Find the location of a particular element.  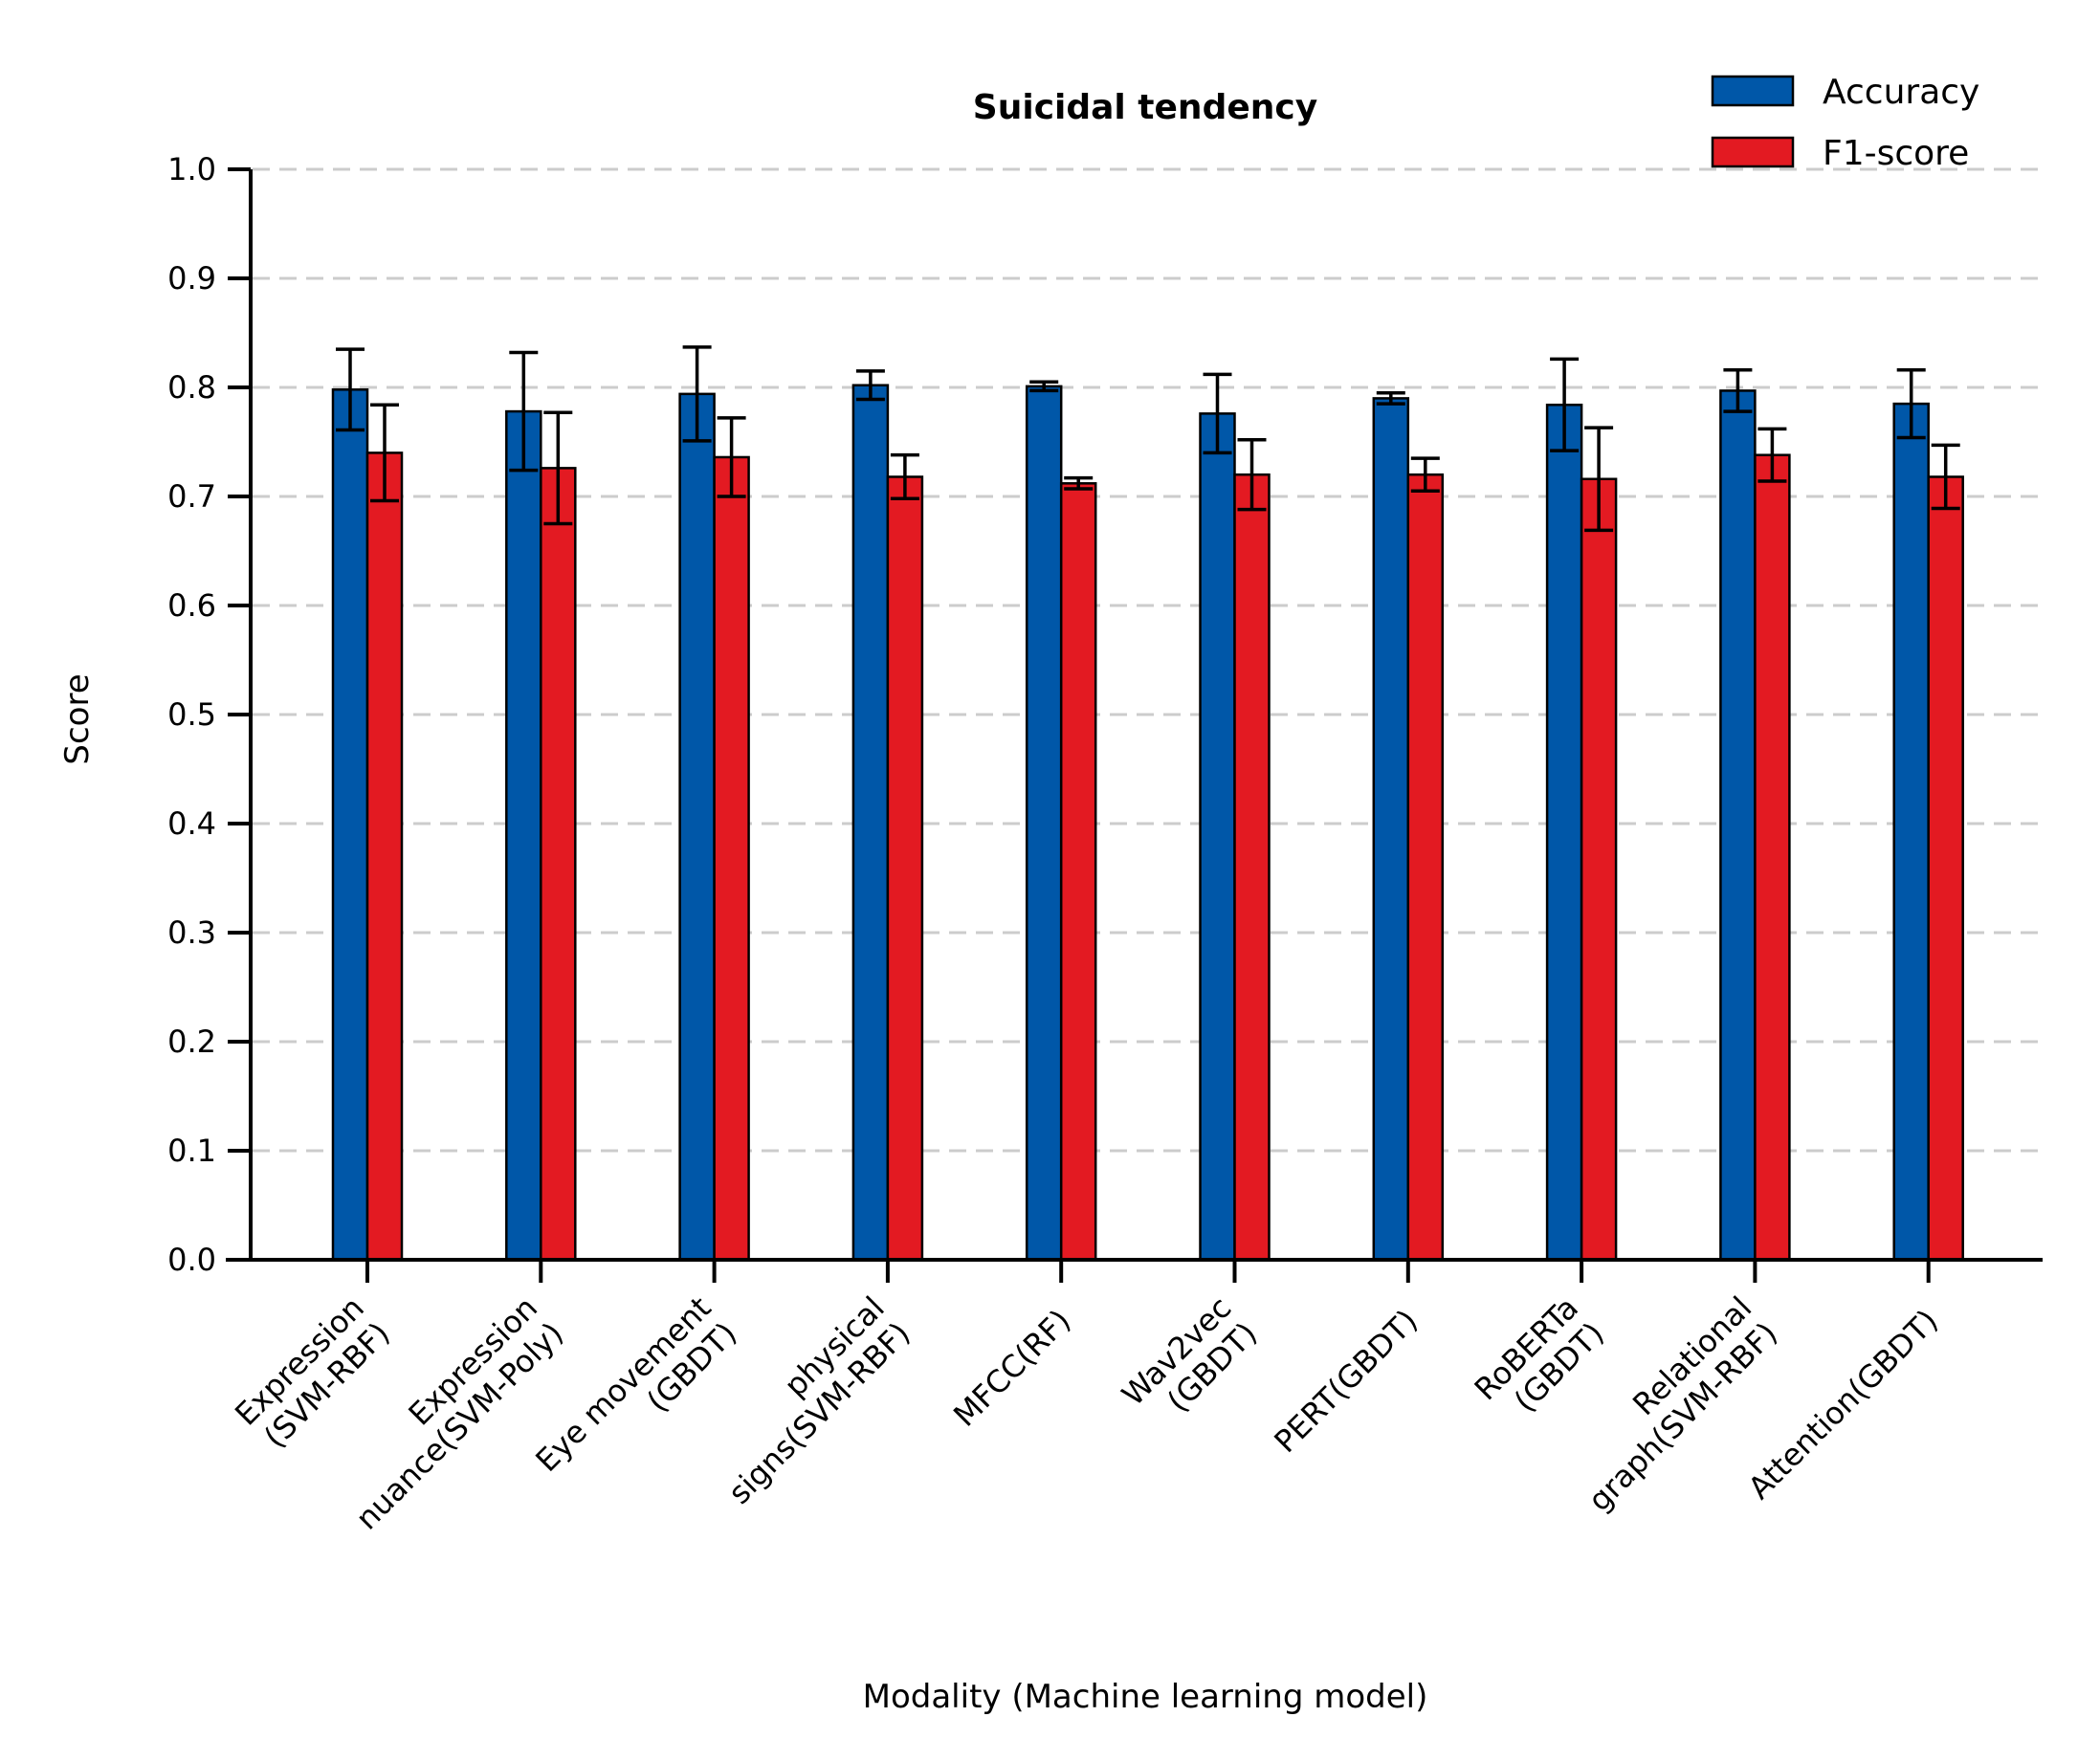

x-tick-label: Eye movement(GBDT) is located at coordinates (635, 1397).